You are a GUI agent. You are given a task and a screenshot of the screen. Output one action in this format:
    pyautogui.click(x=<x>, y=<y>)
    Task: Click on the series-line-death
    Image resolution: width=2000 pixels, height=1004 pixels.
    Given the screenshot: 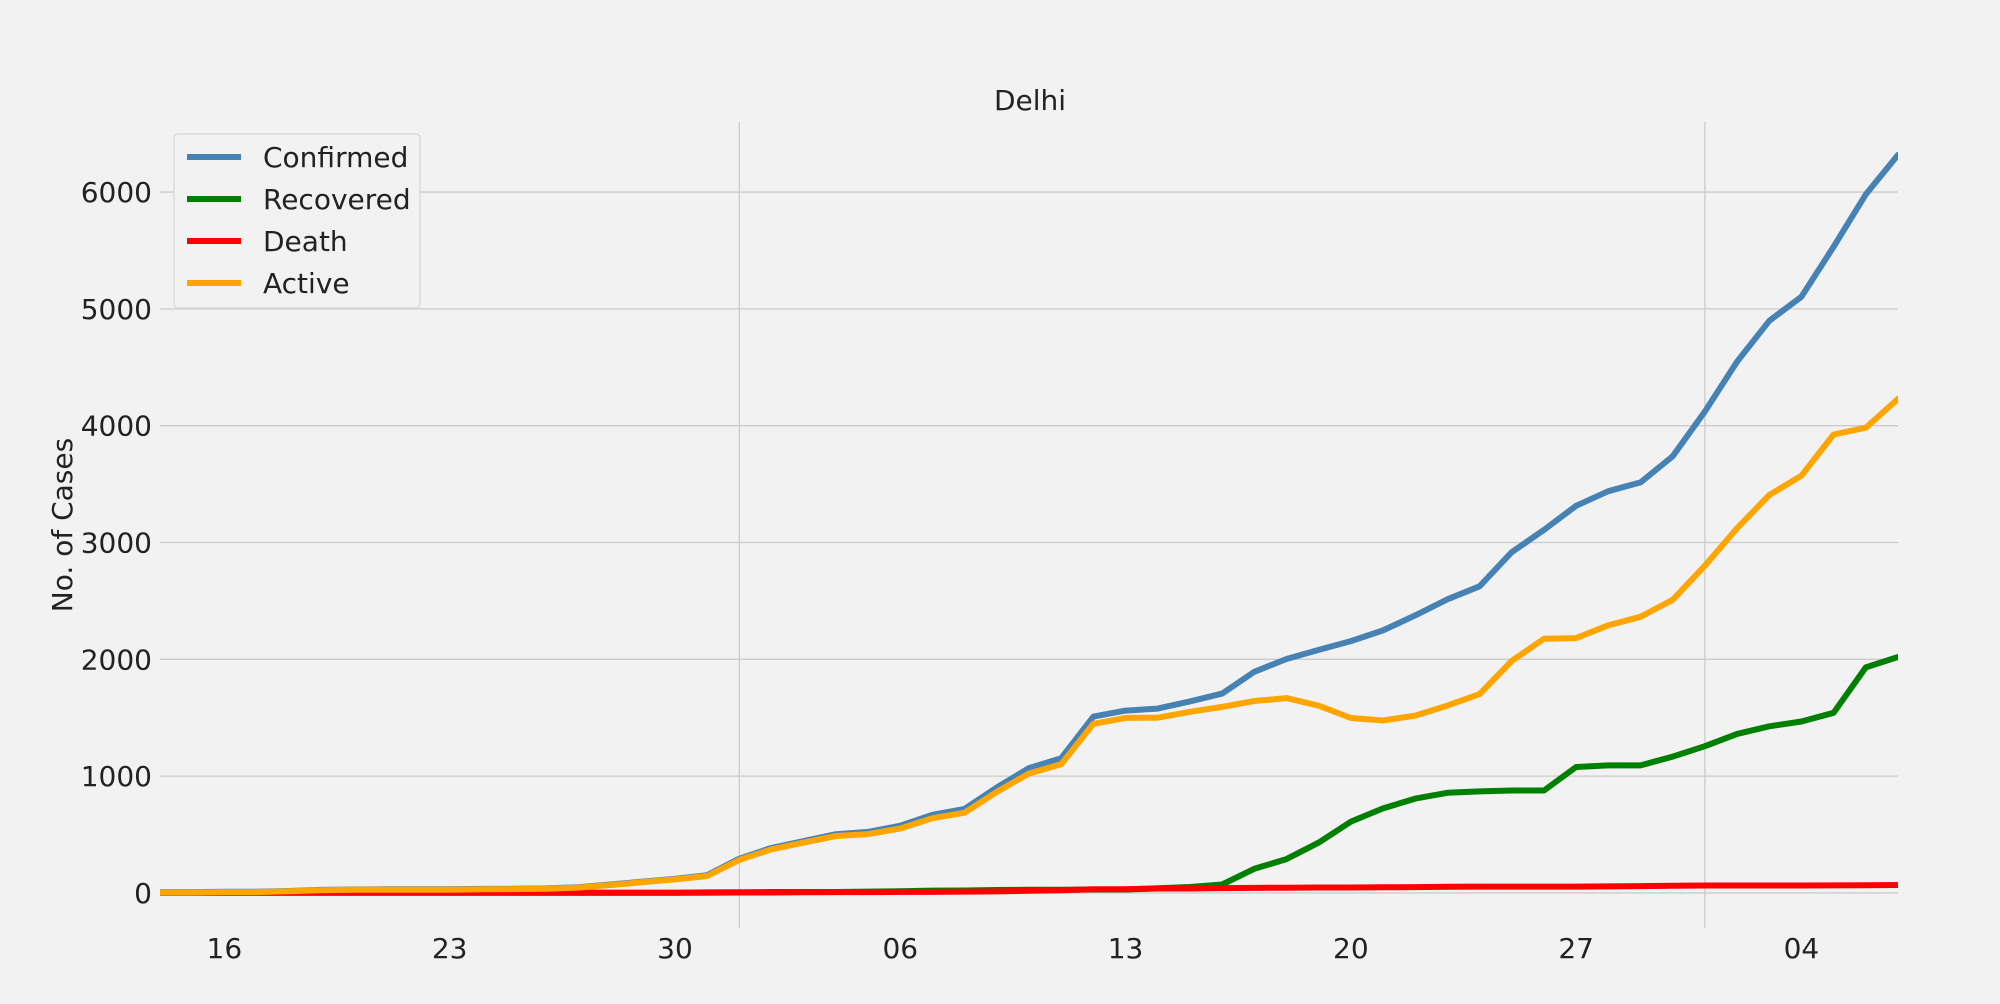 What is the action you would take?
    pyautogui.click(x=1029, y=889)
    